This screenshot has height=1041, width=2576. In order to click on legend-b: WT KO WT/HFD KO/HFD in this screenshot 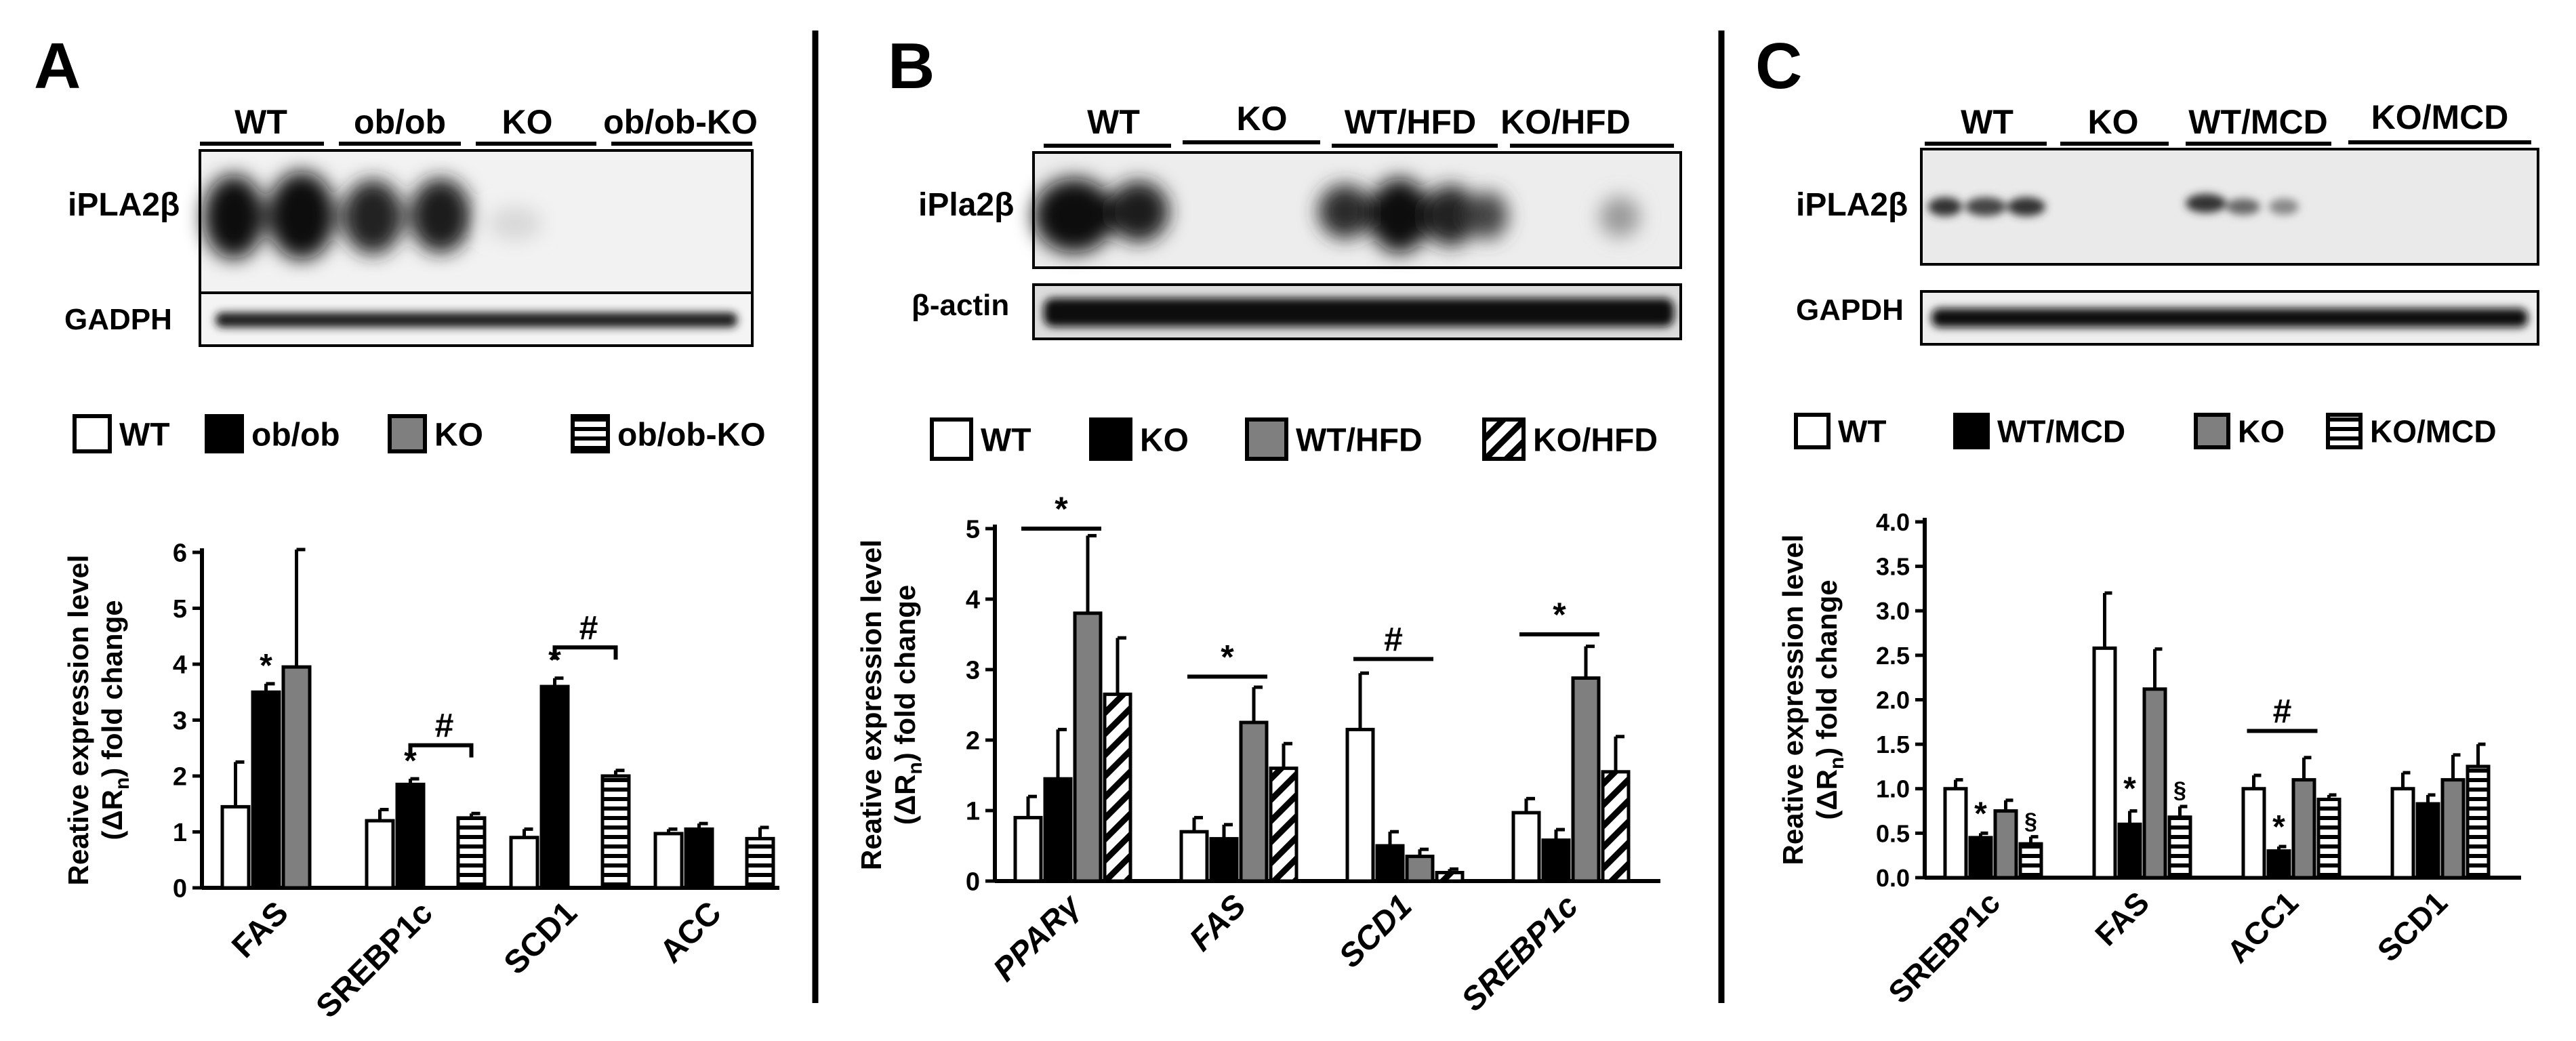, I will do `click(1294, 439)`.